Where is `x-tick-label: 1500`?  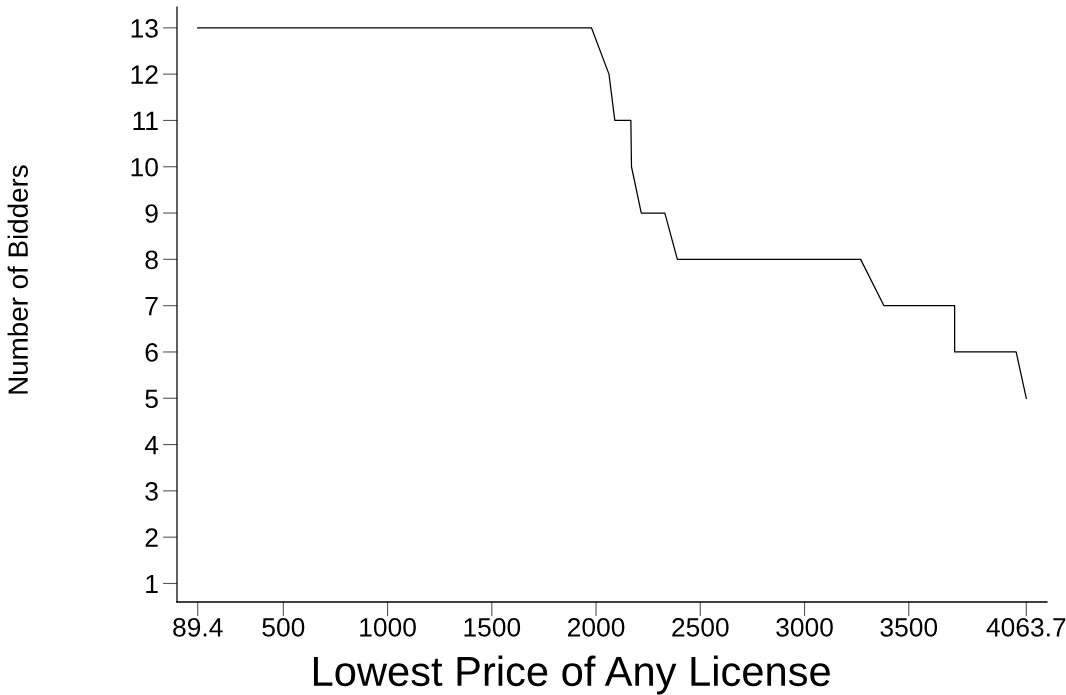 x-tick-label: 1500 is located at coordinates (492, 627).